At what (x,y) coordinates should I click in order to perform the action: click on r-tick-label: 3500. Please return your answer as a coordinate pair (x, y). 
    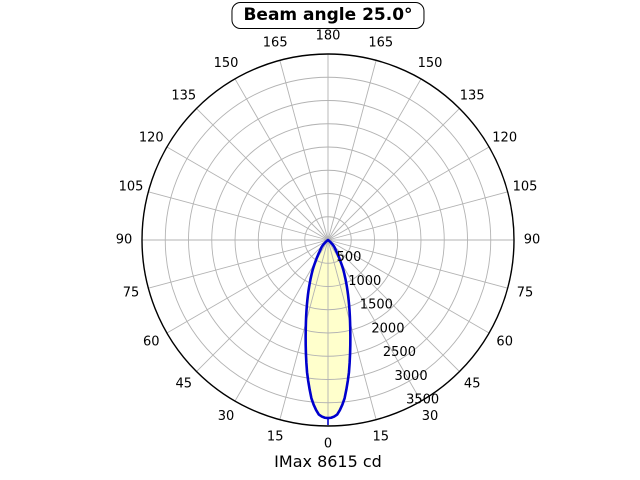
    Looking at the image, I should click on (422, 400).